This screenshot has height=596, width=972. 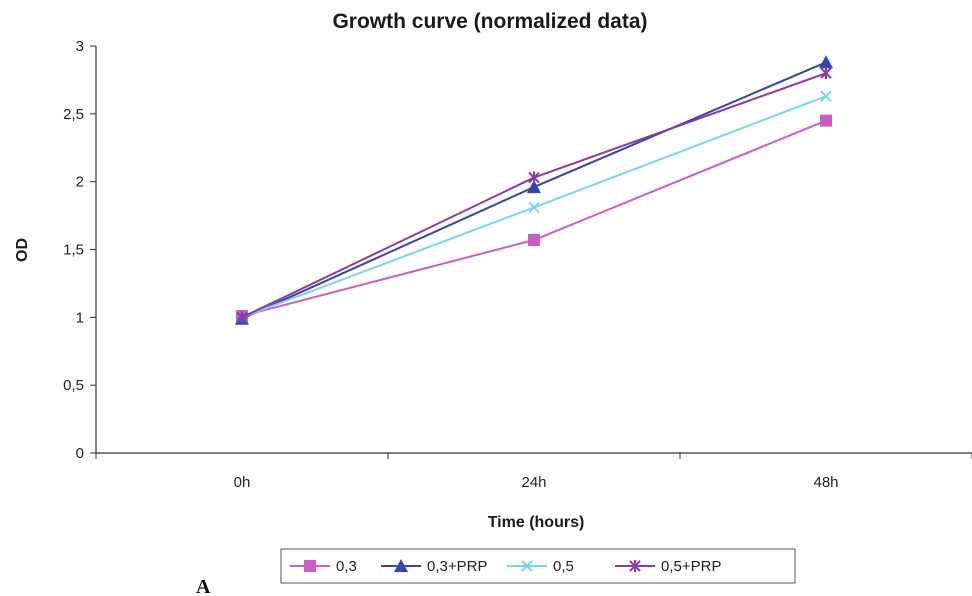 What do you see at coordinates (505, 566) in the screenshot?
I see `legend: 0,3 0,3+PRP 0,5 0,5+PRP` at bounding box center [505, 566].